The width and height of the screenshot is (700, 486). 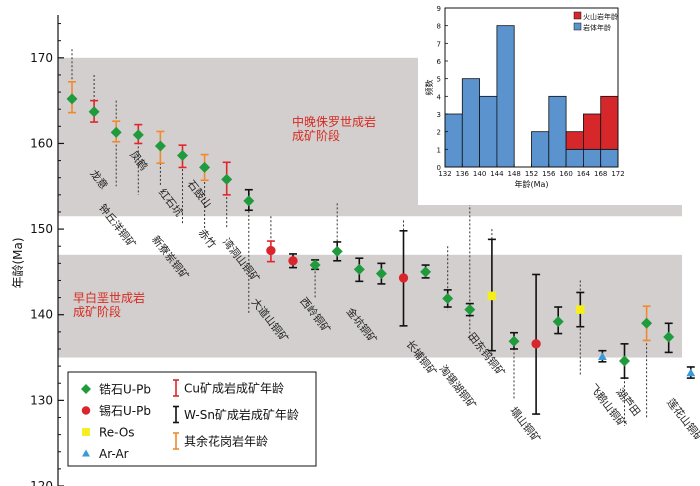 I want to click on inset-x-tick-label: 172, so click(x=617, y=174).